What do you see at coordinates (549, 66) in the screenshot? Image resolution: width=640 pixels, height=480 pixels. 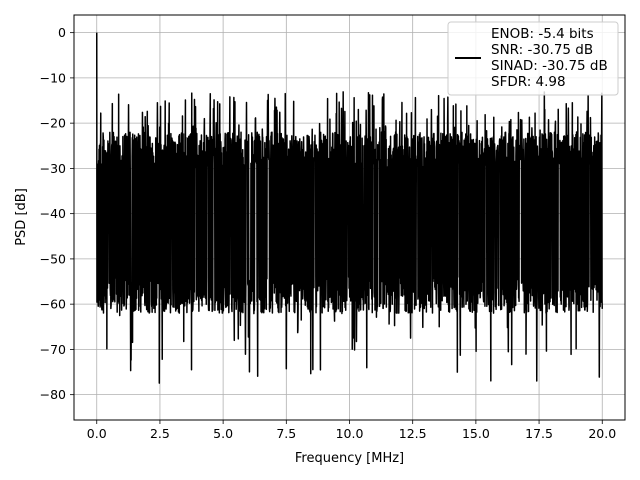 I see `legend-sinad: SINAD: -30.75 dB` at bounding box center [549, 66].